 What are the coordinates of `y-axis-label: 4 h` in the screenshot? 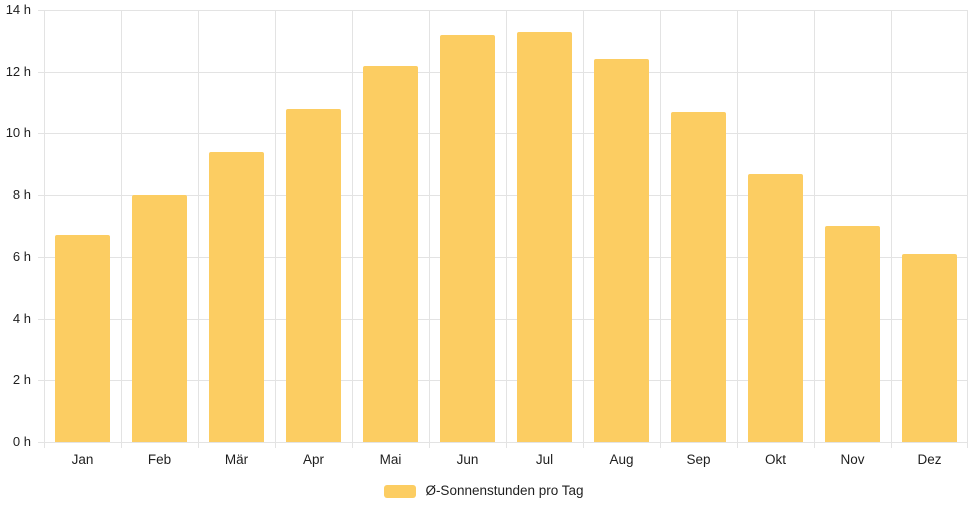 It's located at (21, 318).